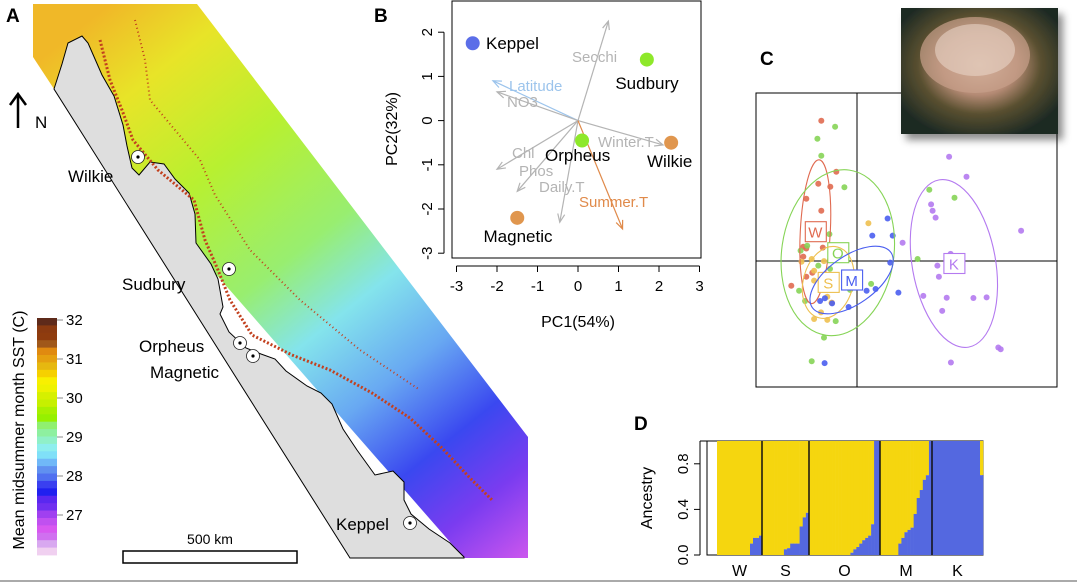  Describe the element at coordinates (606, 25) in the screenshot. I see `vector-arrowhead` at that location.